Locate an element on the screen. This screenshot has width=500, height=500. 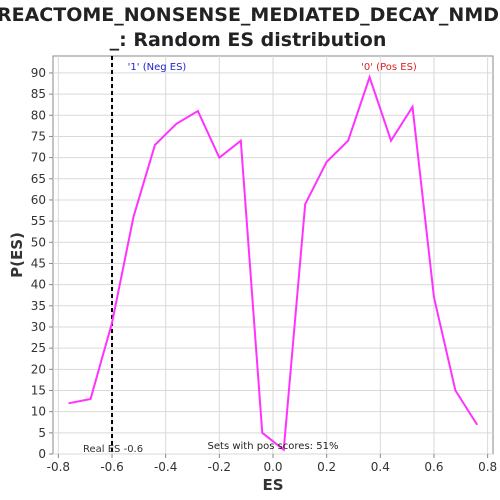
y-tick-label: 90 is located at coordinates (38, 73).